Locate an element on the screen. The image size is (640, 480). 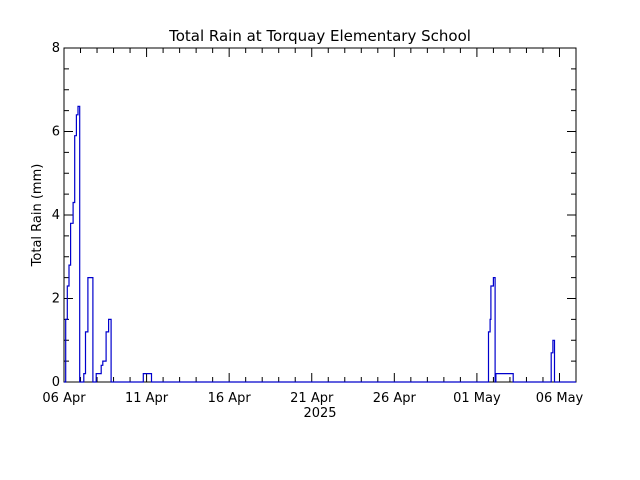
y-tick-label: 2 is located at coordinates (56, 299).